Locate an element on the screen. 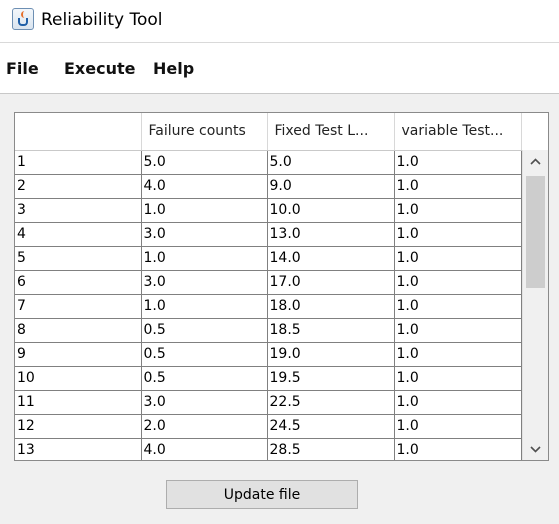  fixed-test-length-cell: 13.0 is located at coordinates (331, 234).